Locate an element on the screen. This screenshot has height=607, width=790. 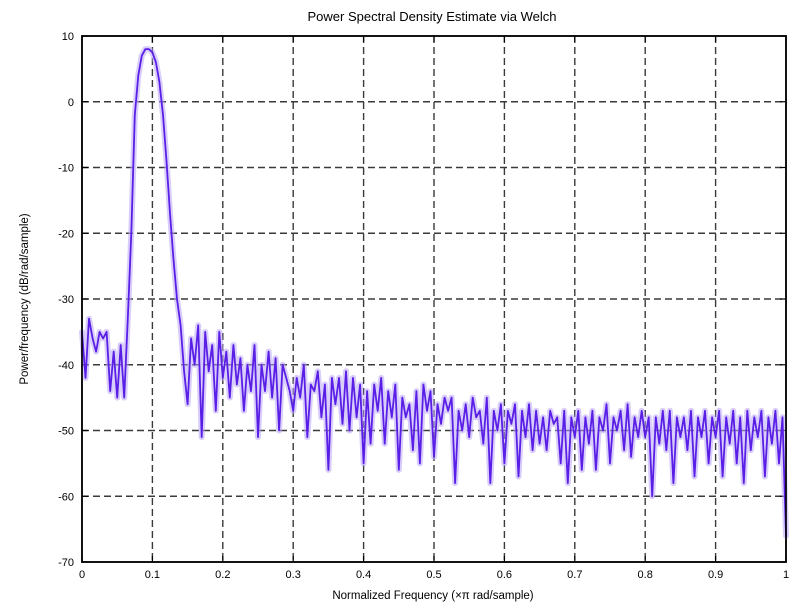
x-tick-label: 0.6 is located at coordinates (504, 575).